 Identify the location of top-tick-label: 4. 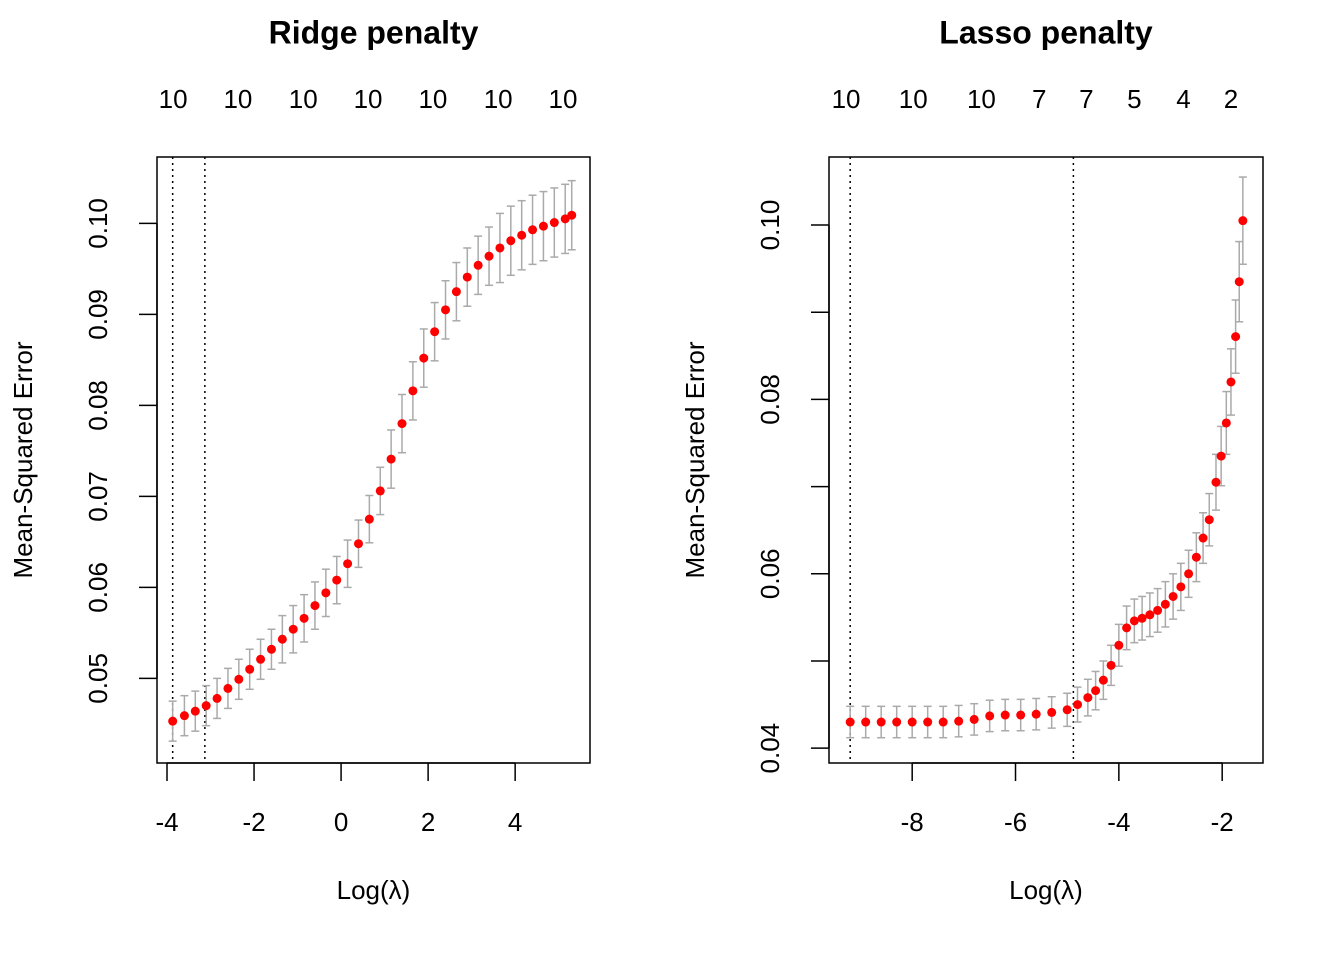
(1183, 99).